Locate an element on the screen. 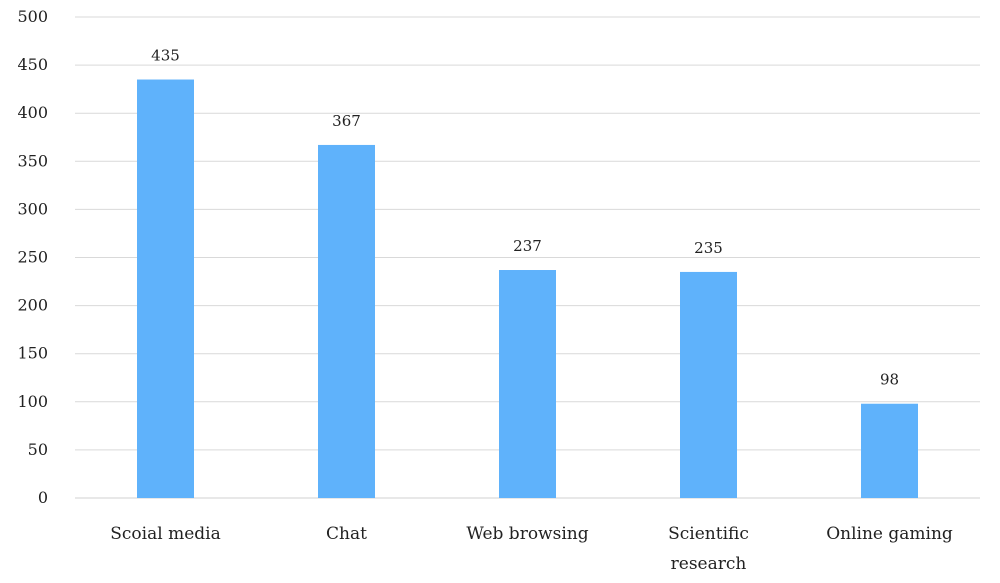 The image size is (1000, 583). data-label: 367 is located at coordinates (346, 121).